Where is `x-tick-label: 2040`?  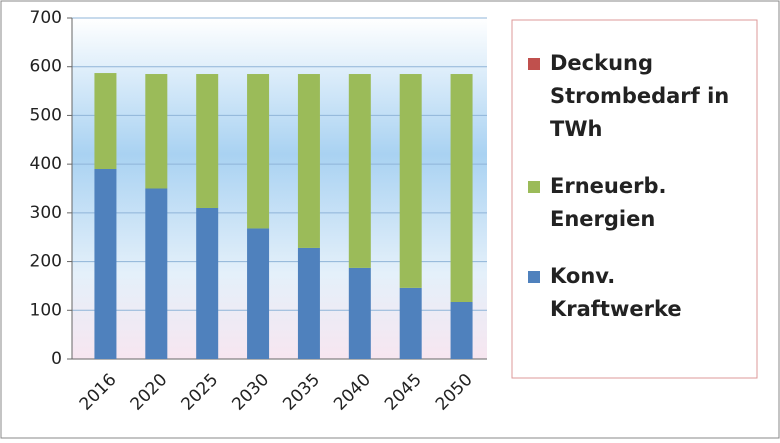
x-tick-label: 2040 is located at coordinates (352, 392).